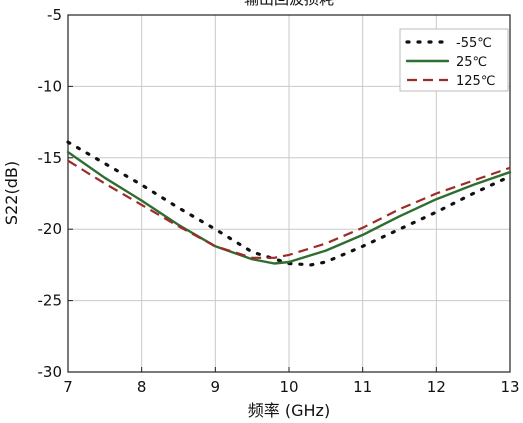 The image size is (523, 423). Describe the element at coordinates (50, 229) in the screenshot. I see `y-tick-label: -20` at that location.